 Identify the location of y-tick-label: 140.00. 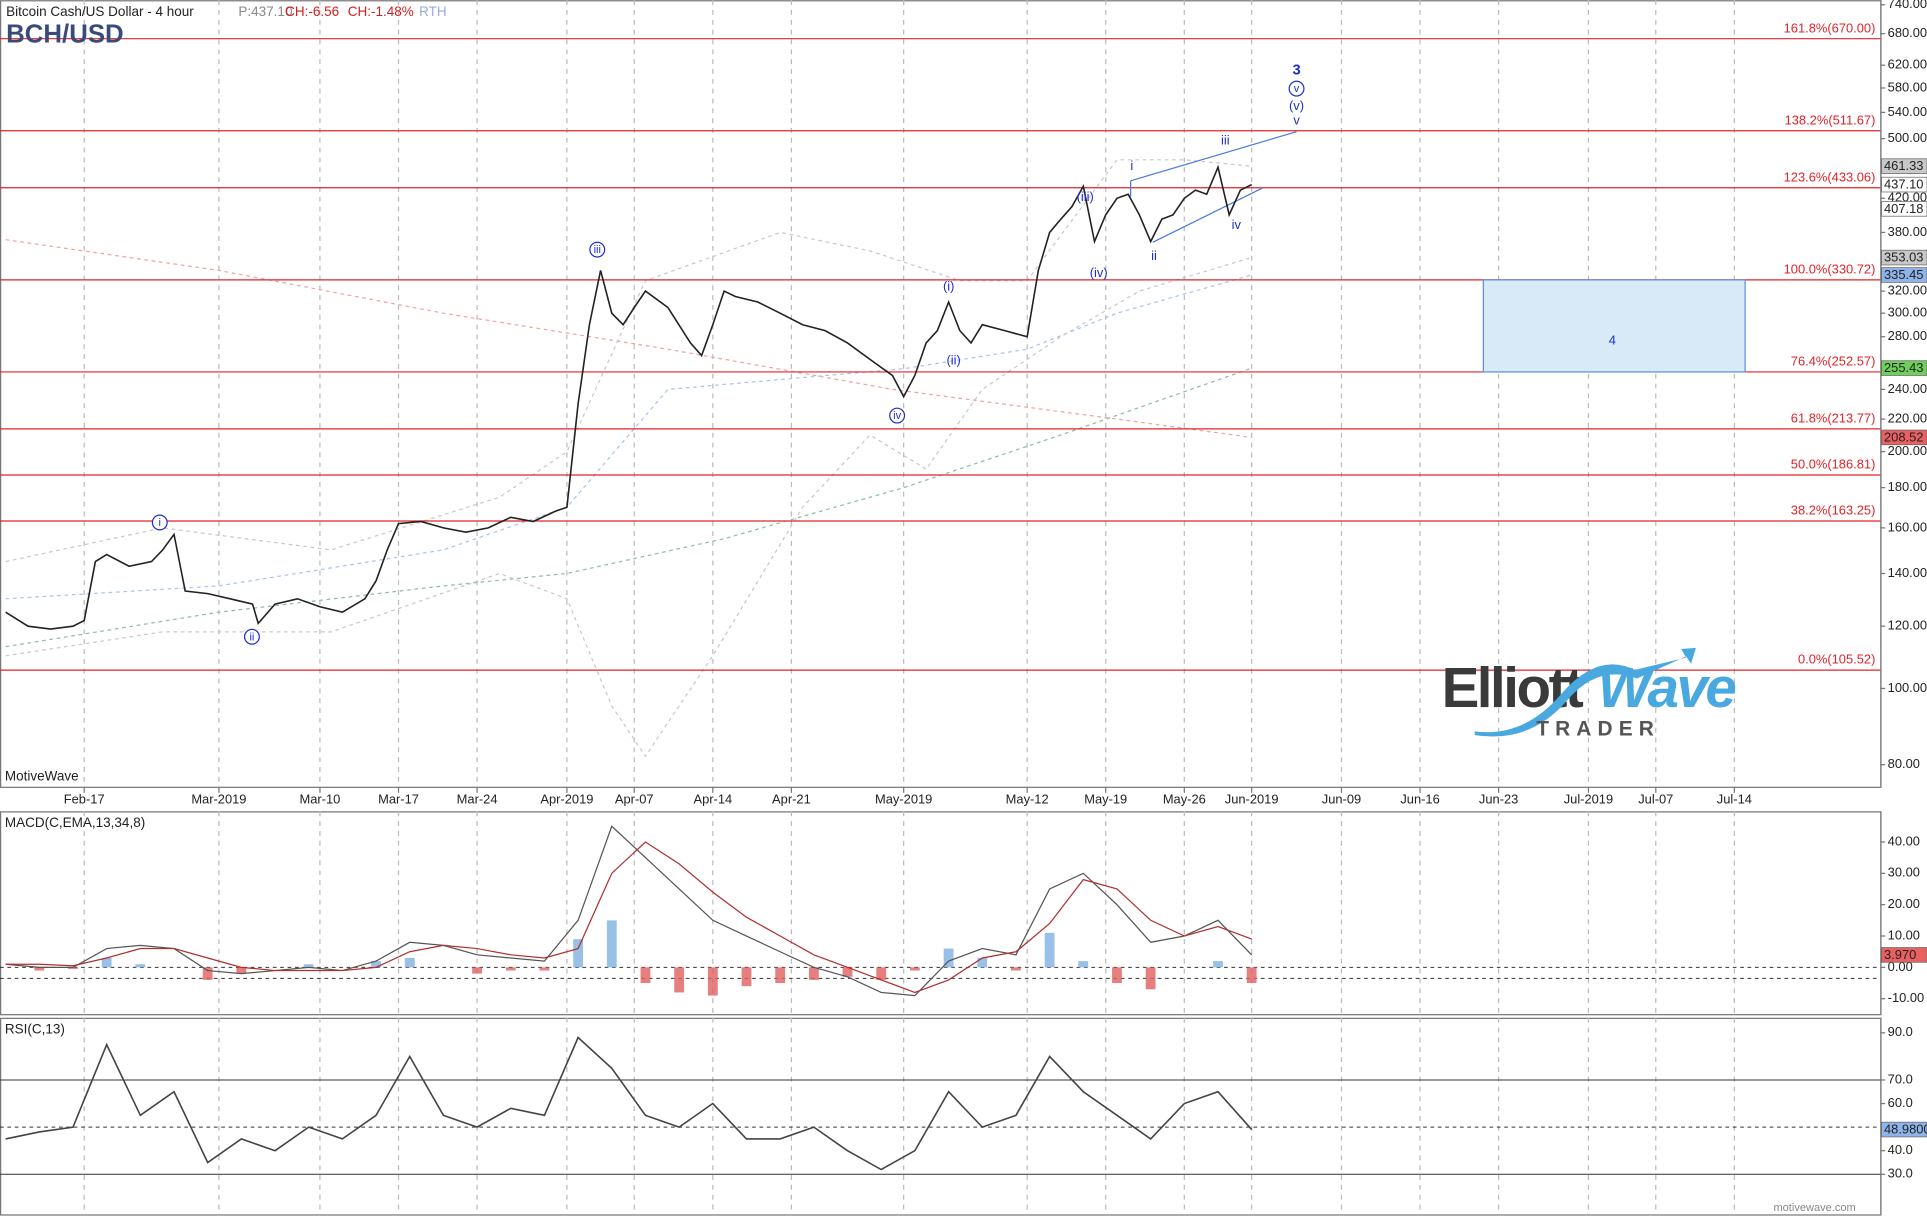
(1907, 572).